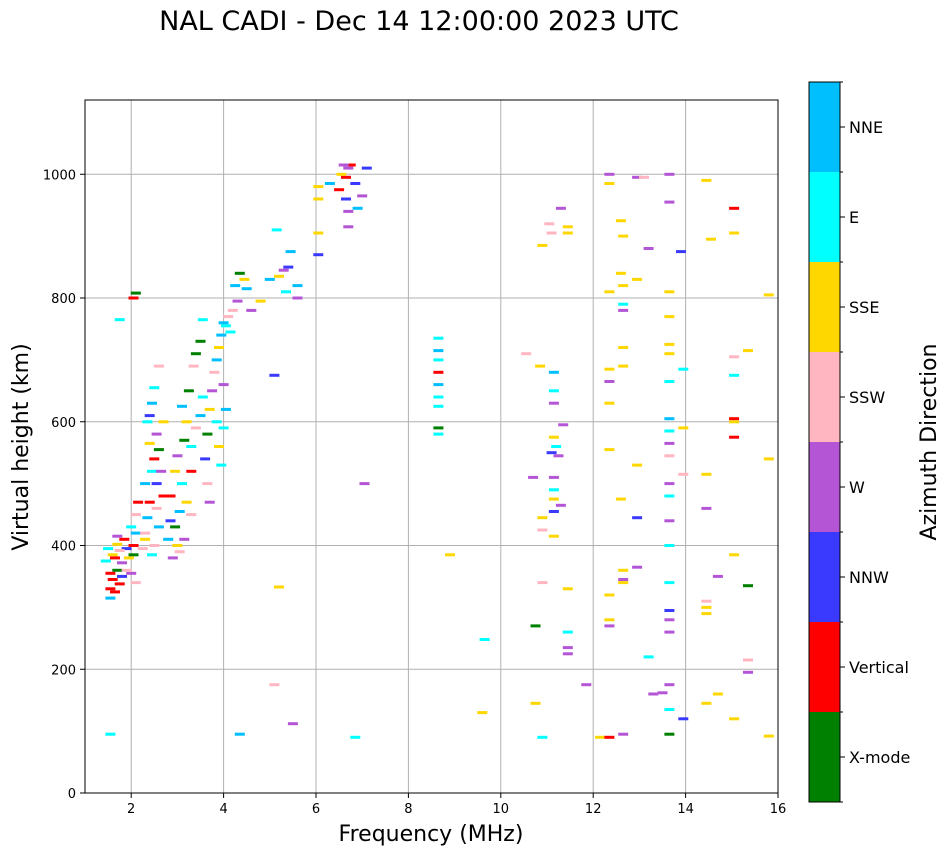 This screenshot has width=951, height=856. Describe the element at coordinates (131, 809) in the screenshot. I see `x-tick-label: 2` at that location.